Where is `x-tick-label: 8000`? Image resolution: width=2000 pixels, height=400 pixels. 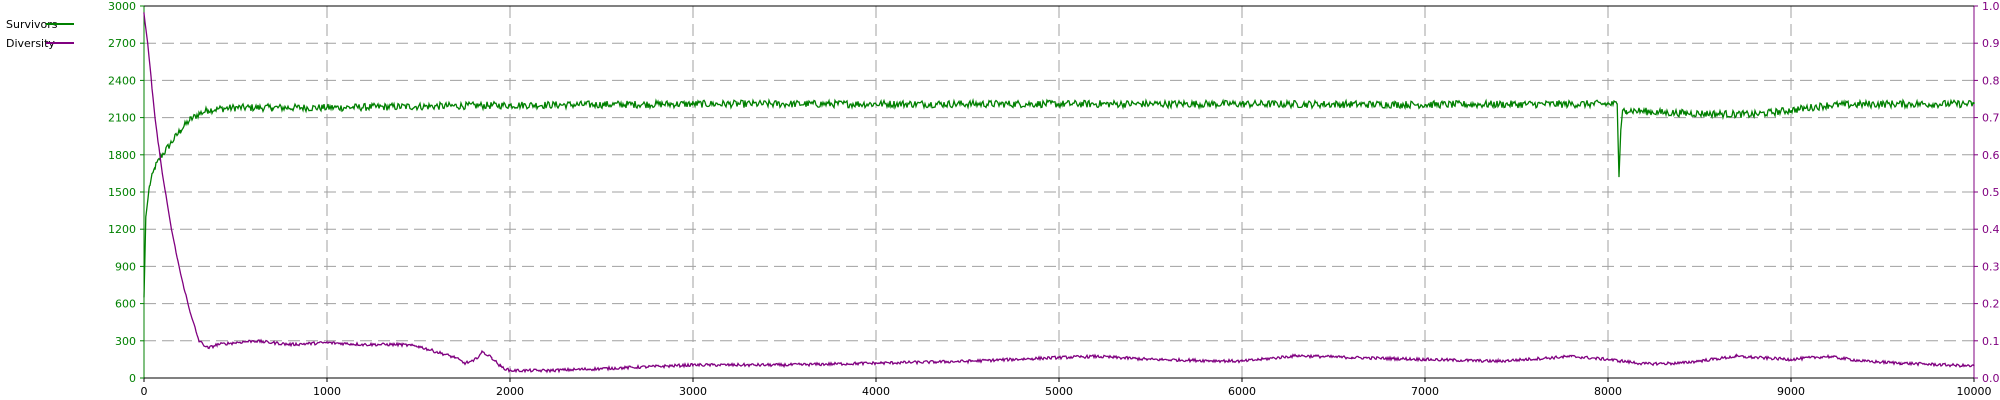
x-tick-label: 8000 is located at coordinates (1608, 391).